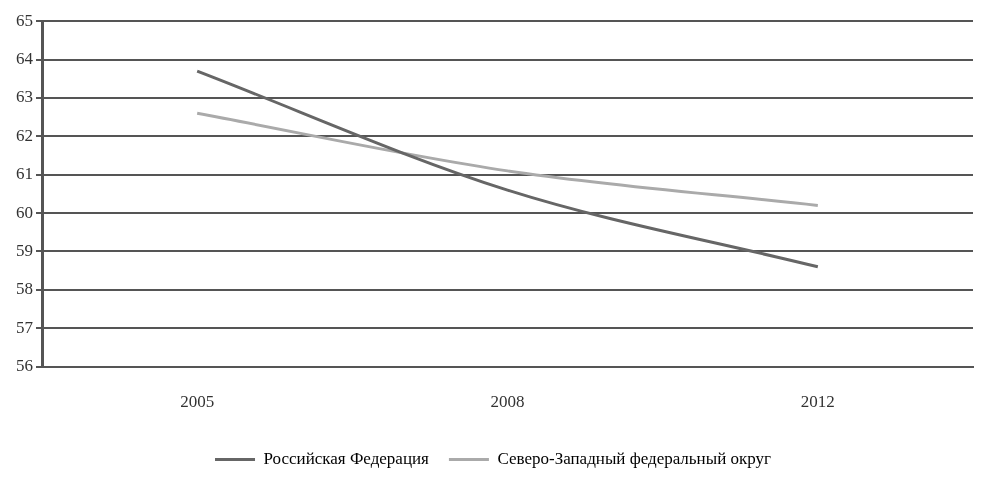 Image resolution: width=1005 pixels, height=495 pixels. I want to click on y-tick-label: 61, so click(24, 174).